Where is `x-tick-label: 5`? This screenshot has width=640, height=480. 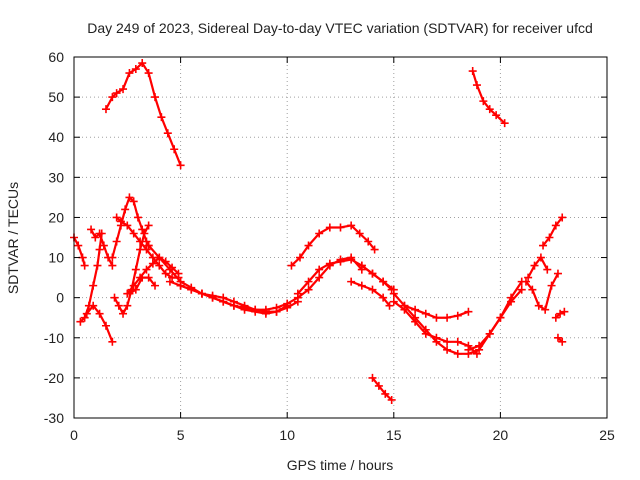 x-tick-label: 5 is located at coordinates (181, 435).